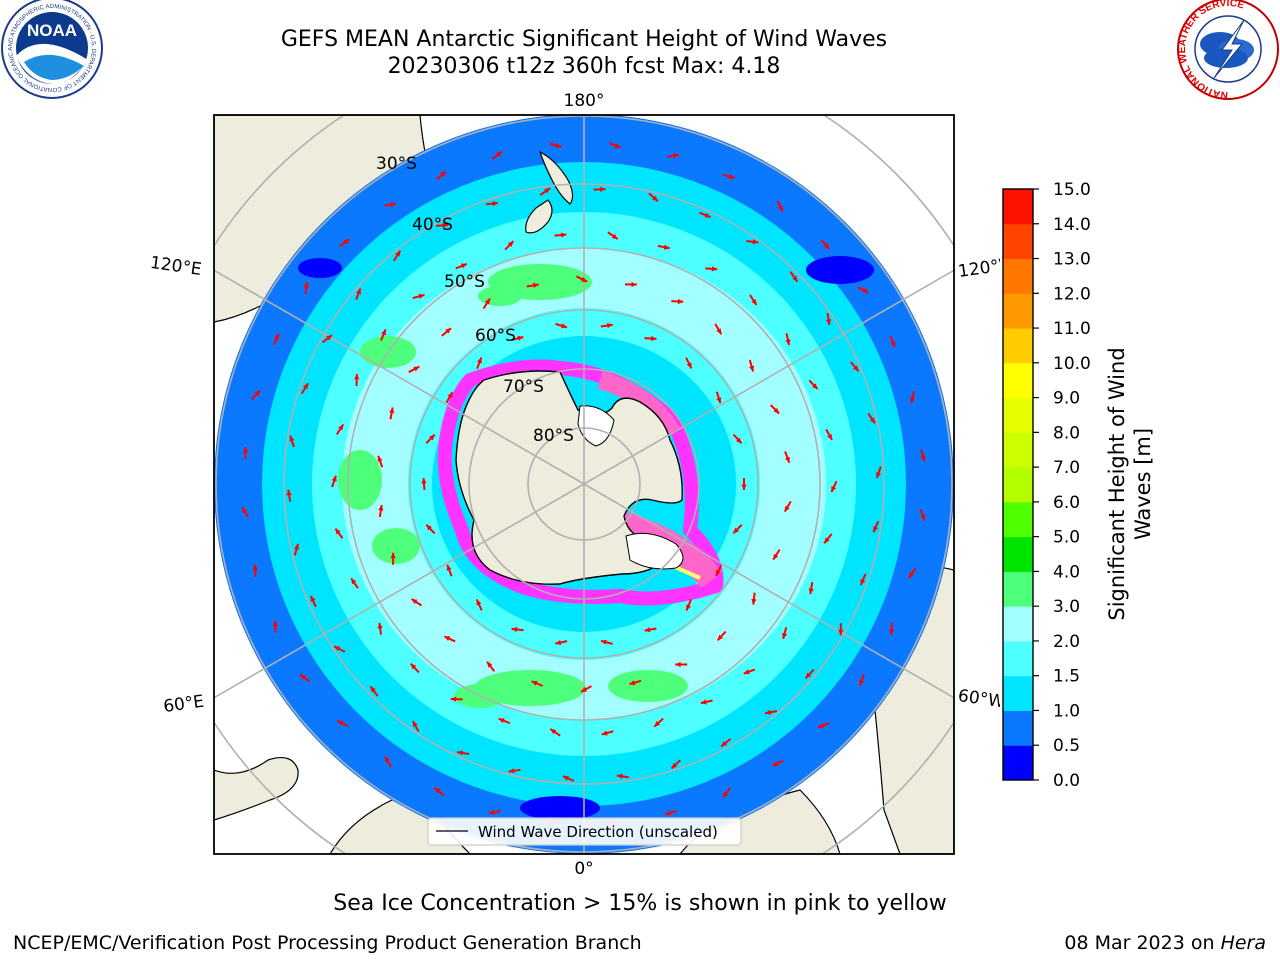 The height and width of the screenshot is (960, 1280). What do you see at coordinates (584, 101) in the screenshot?
I see `lon-label-180: 180°` at bounding box center [584, 101].